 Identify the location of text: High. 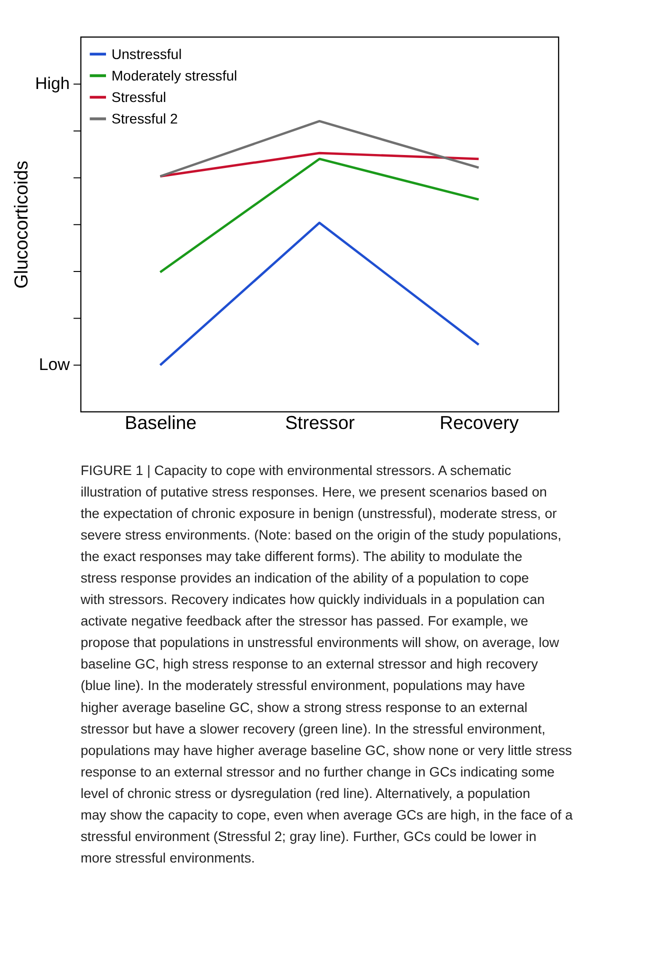
(52, 83).